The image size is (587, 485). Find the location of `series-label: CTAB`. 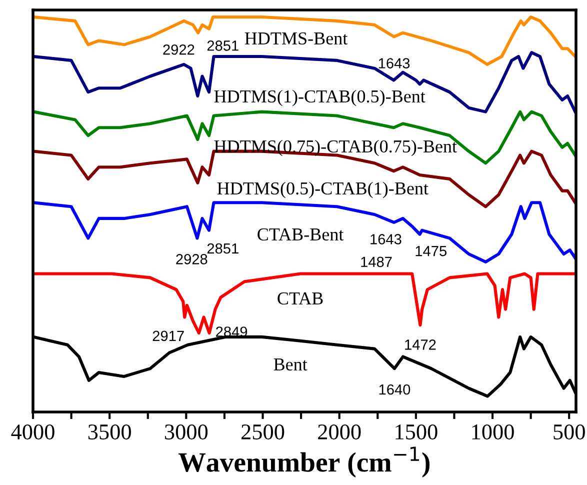

series-label: CTAB is located at coordinates (300, 298).